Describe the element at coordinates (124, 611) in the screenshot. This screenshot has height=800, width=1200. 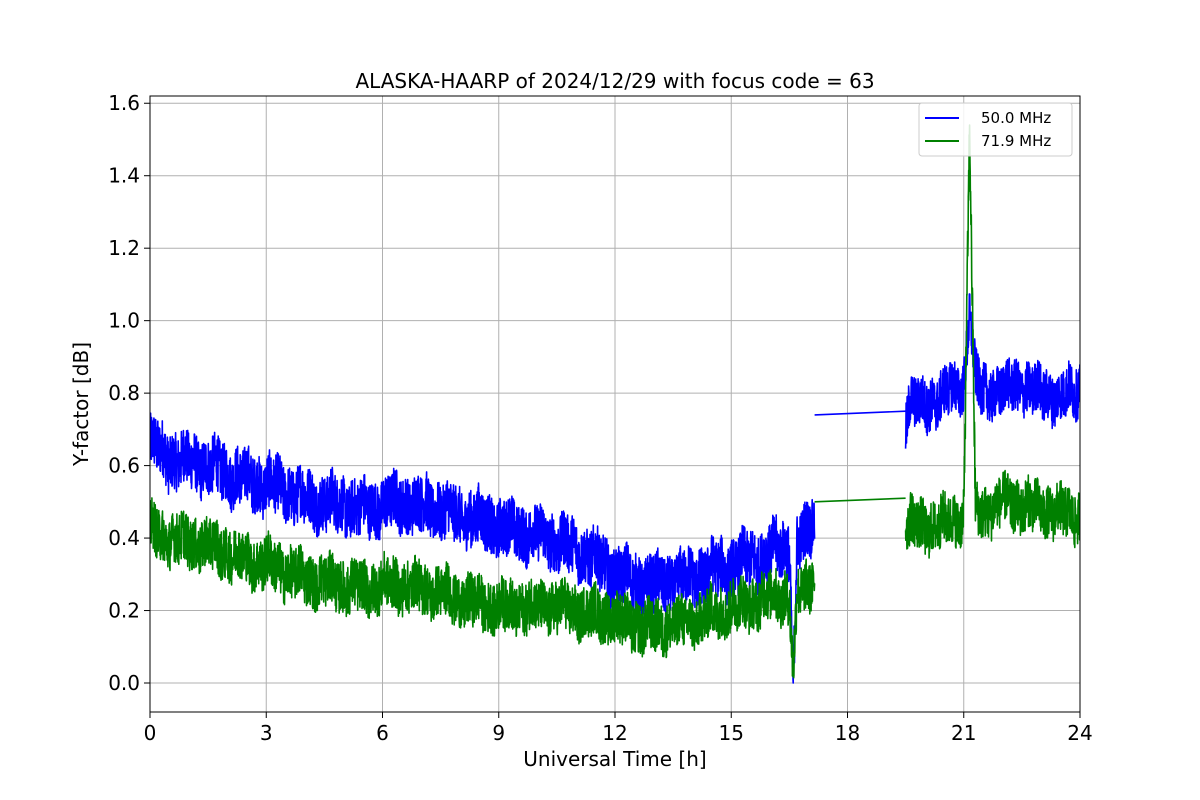
I see `y-tick-label: 0.2` at that location.